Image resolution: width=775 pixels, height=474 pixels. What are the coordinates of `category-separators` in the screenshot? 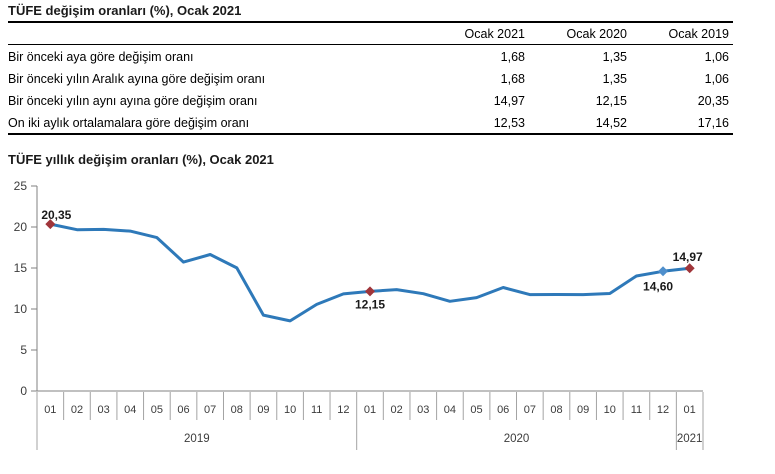 It's located at (370, 421).